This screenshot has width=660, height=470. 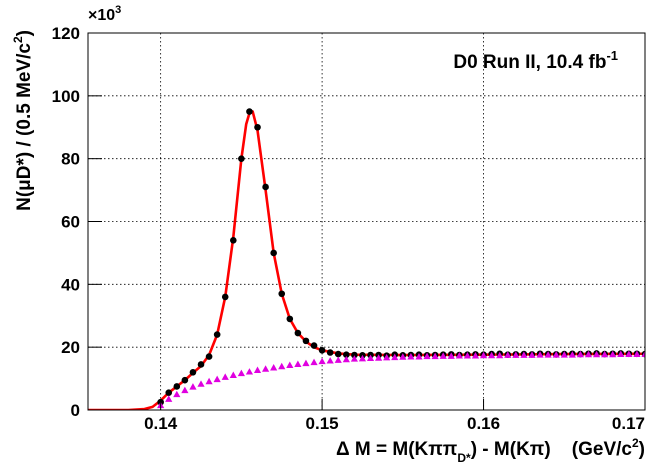 I want to click on x-tick-label: 0.16, so click(x=483, y=423).